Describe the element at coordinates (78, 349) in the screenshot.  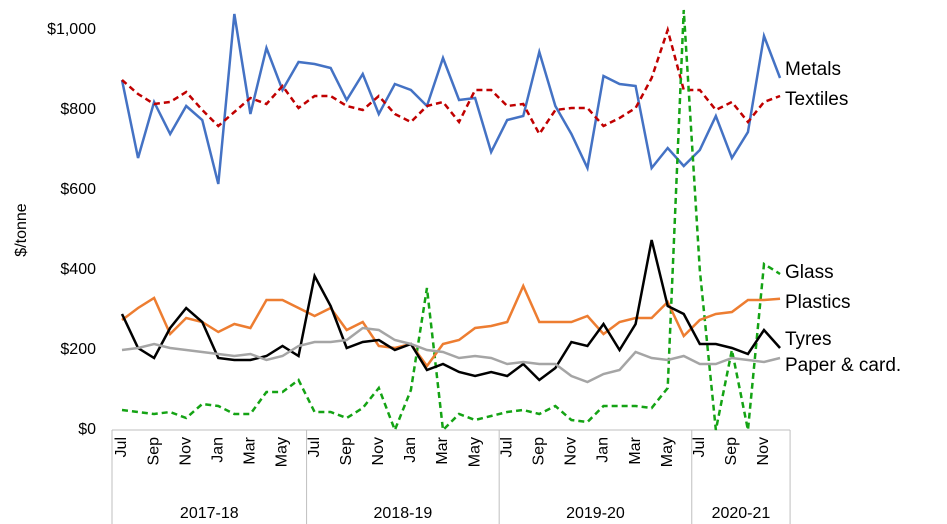
I see `y-tick-label: $200` at that location.